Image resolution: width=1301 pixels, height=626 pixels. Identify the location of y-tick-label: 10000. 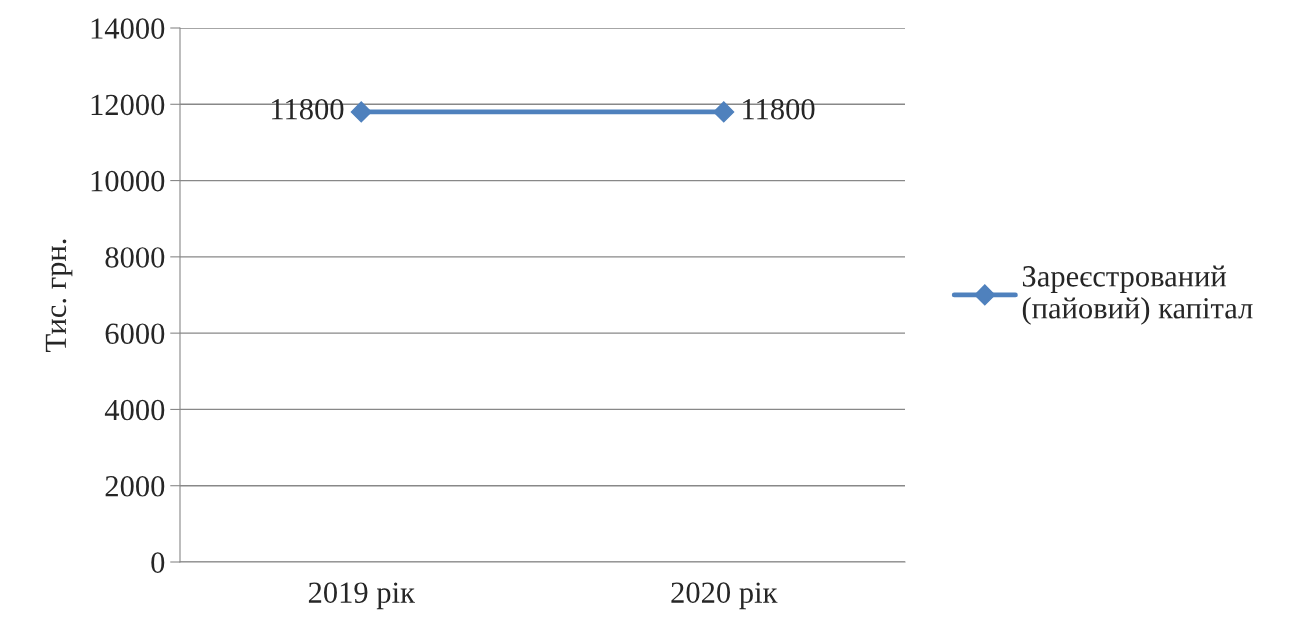
(128, 181).